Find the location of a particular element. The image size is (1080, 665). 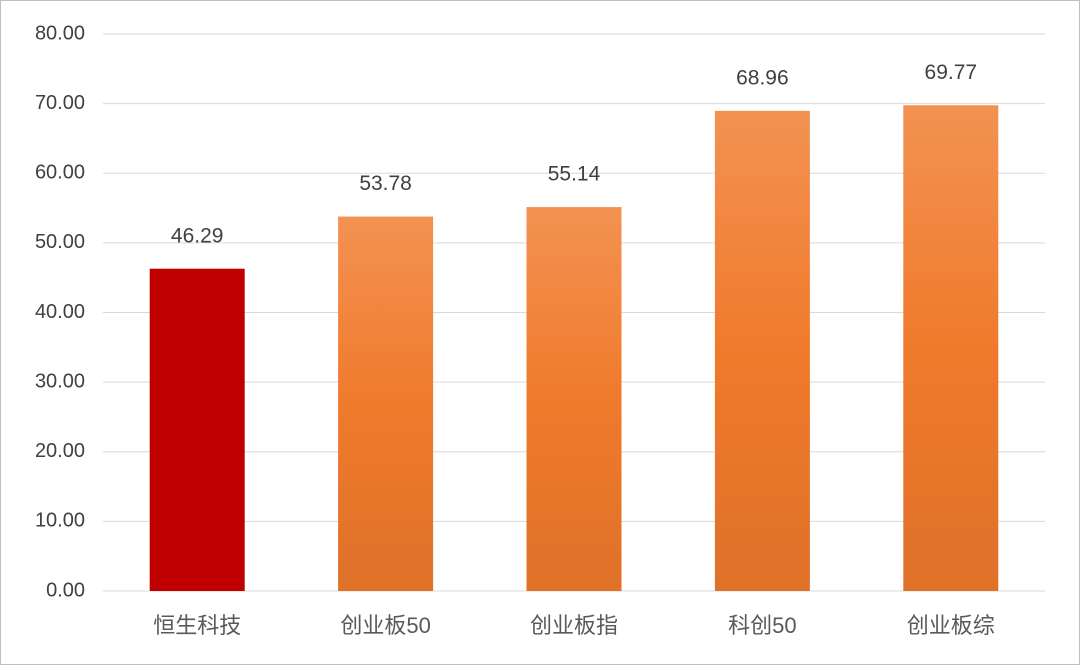

value-label: 68.96 is located at coordinates (762, 77).